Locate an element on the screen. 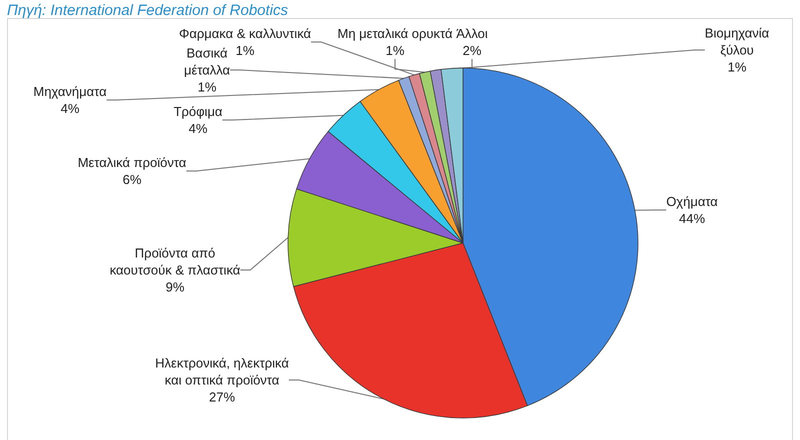  data-label: 9% is located at coordinates (175, 287).